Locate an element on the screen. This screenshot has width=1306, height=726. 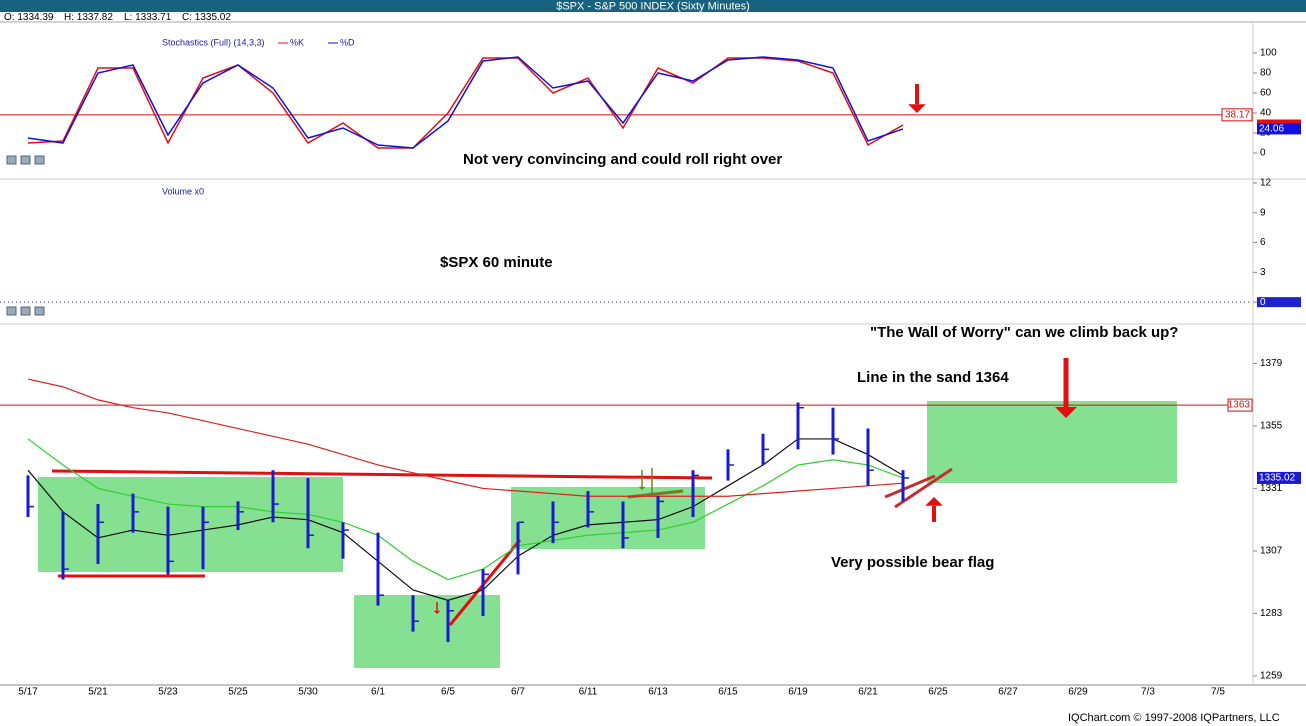
x-tick-label: 6/13 is located at coordinates (658, 692).